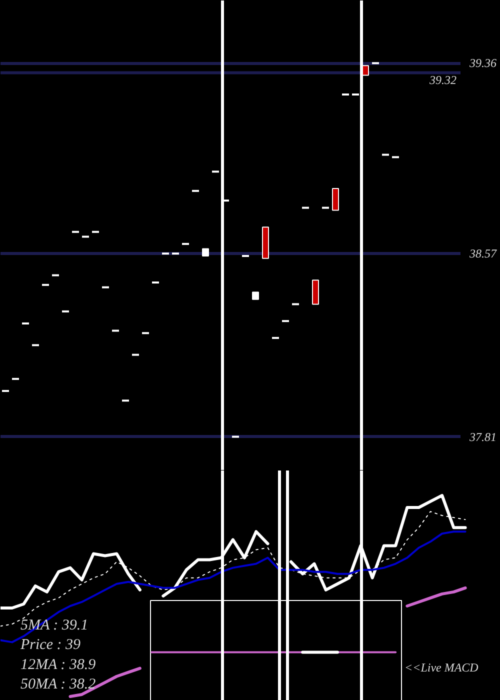  I want to click on annotation: <<Live MACD, so click(441, 667).